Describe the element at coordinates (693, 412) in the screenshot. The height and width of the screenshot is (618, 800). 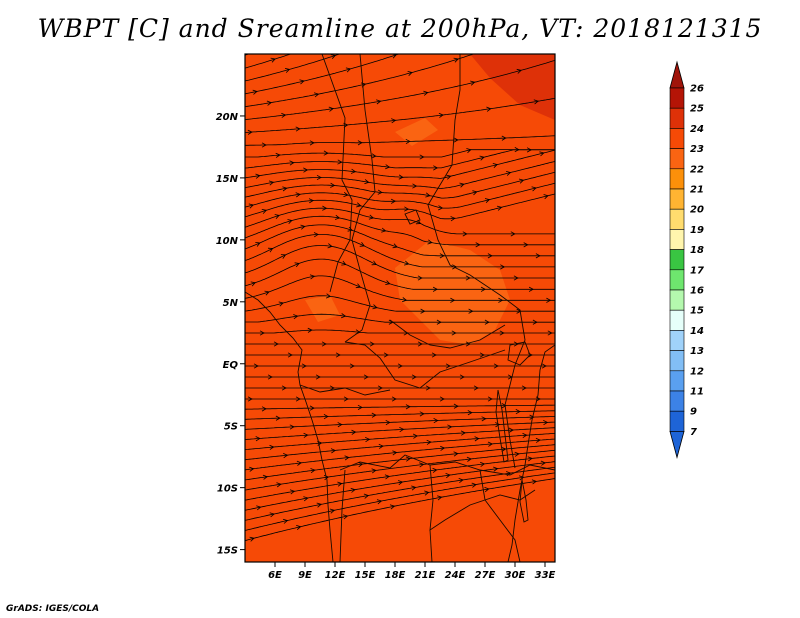
I see `colorbar-label: 9` at that location.